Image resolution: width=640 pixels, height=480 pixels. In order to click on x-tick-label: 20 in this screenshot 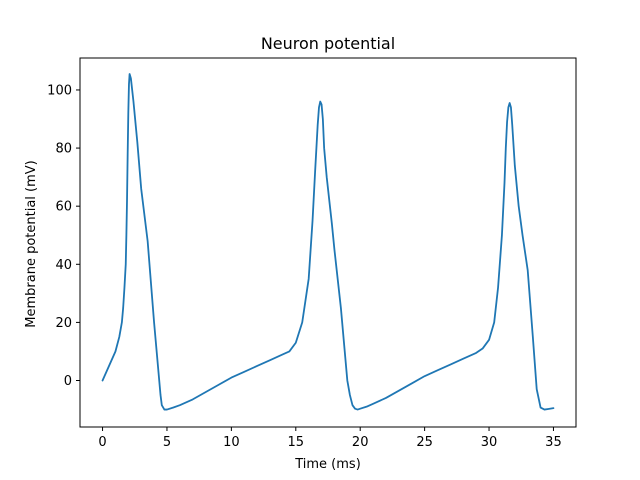, I will do `click(360, 442)`.